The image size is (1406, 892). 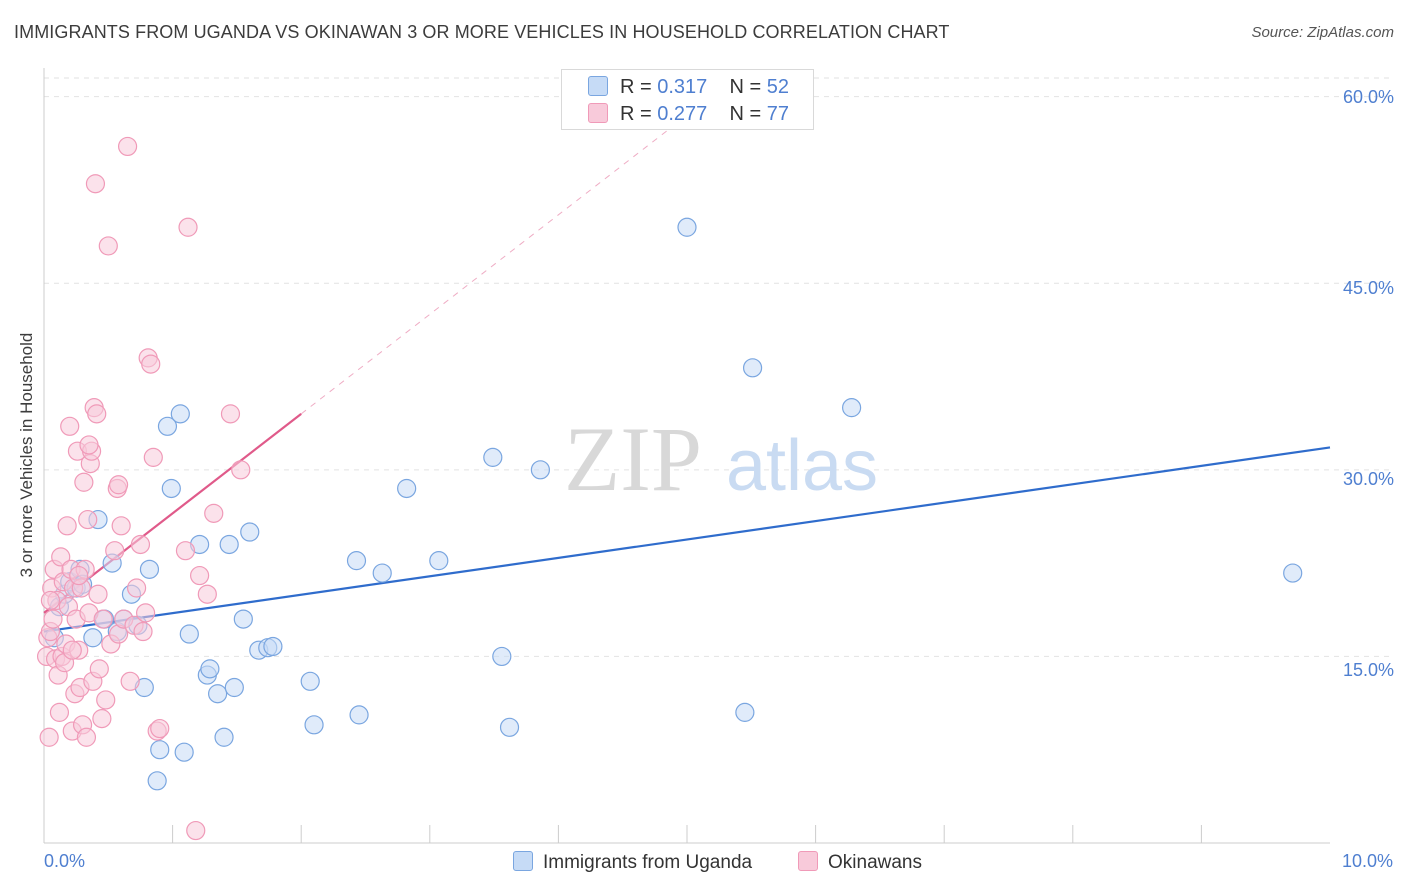 I want to click on legend-label: Okinawans, so click(x=875, y=862).